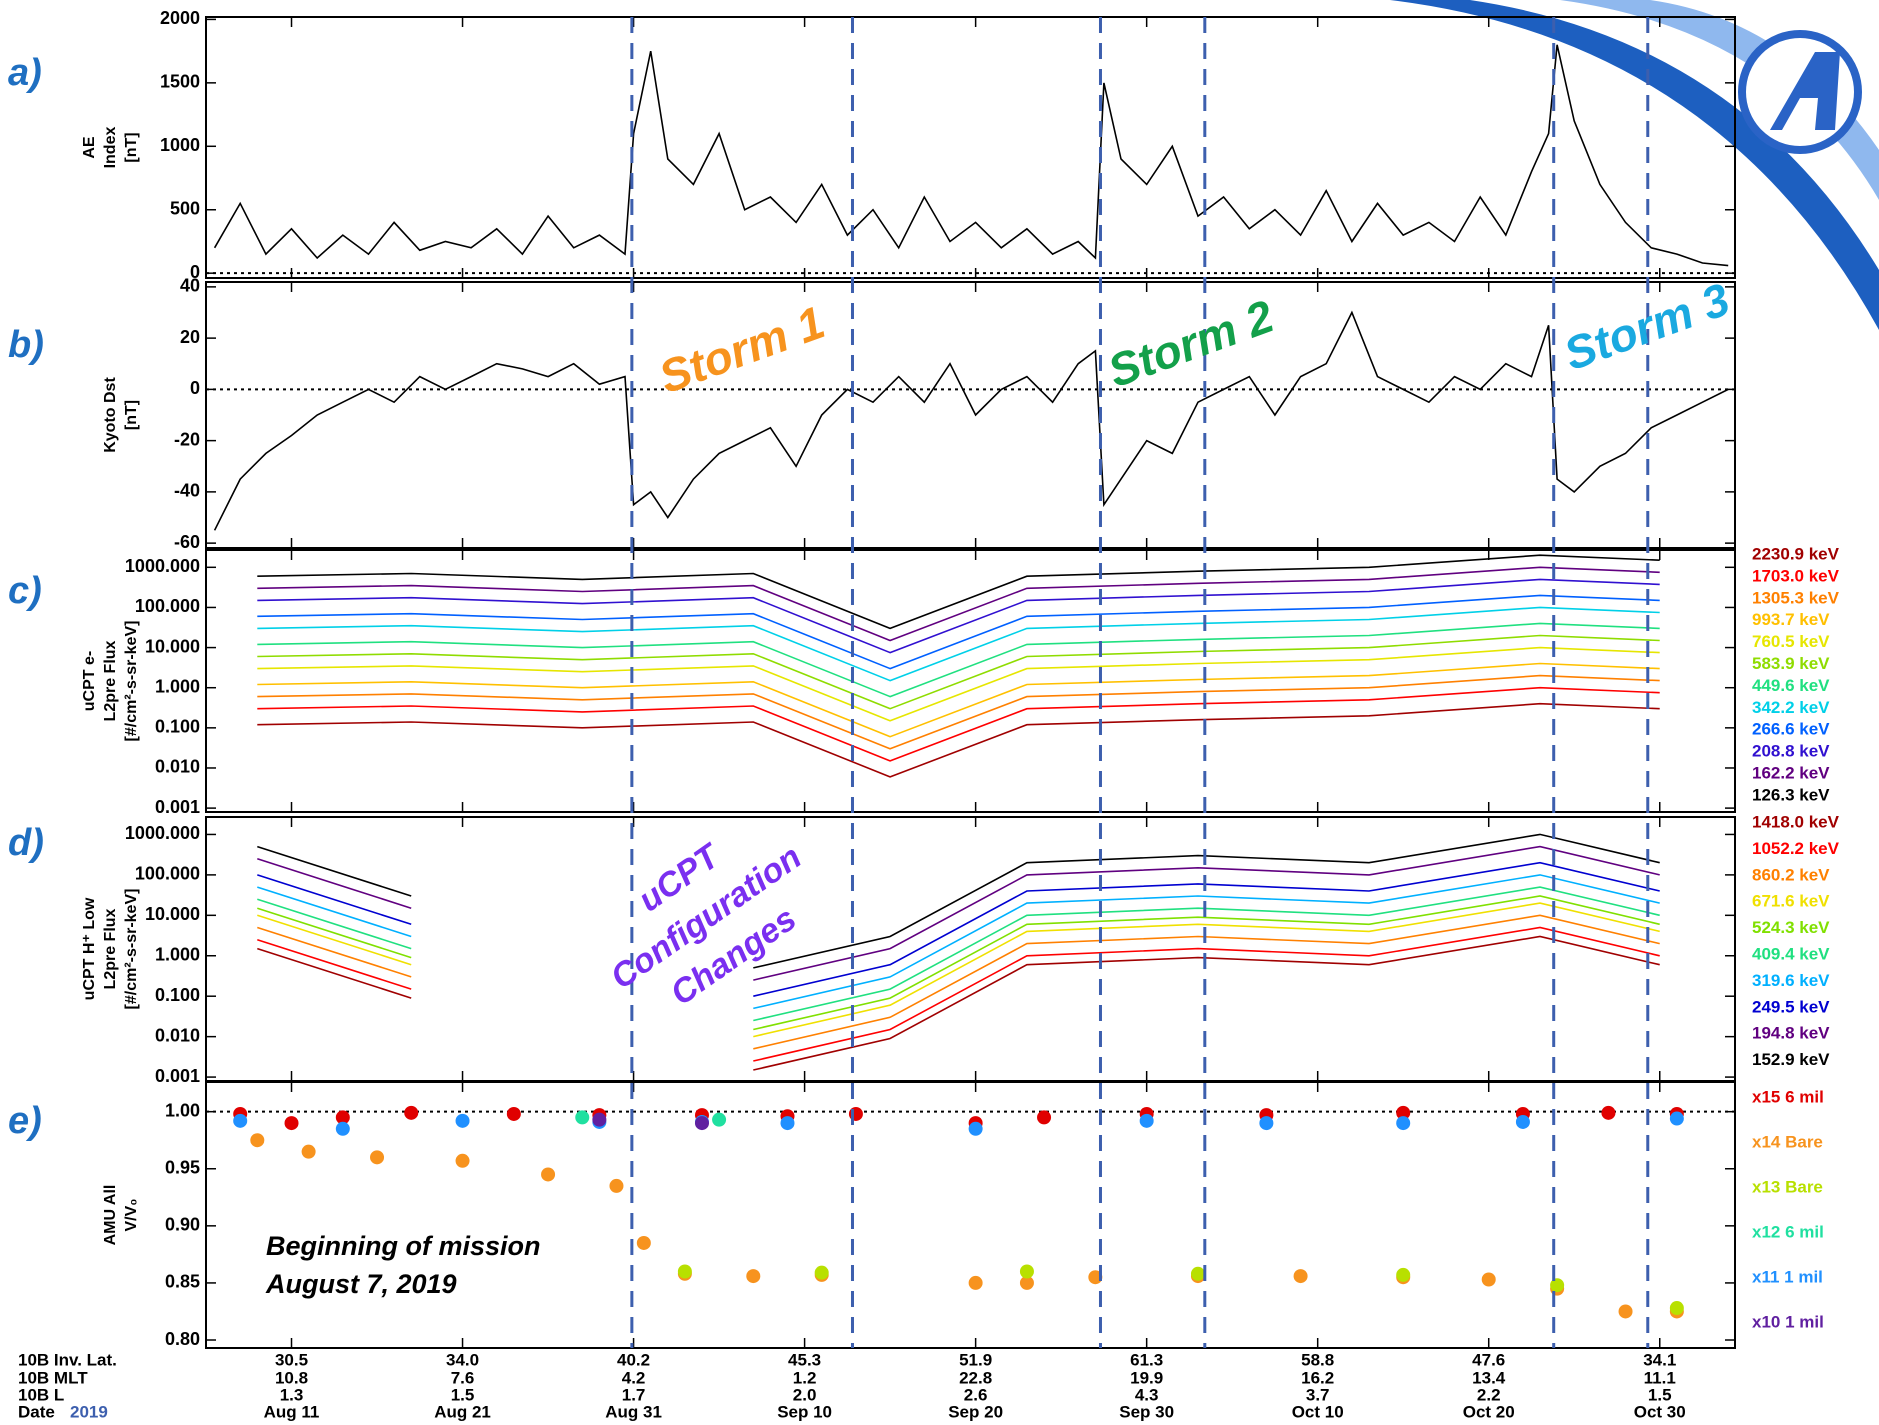  Describe the element at coordinates (634, 1377) in the screenshot. I see `row-value: 4.2` at that location.